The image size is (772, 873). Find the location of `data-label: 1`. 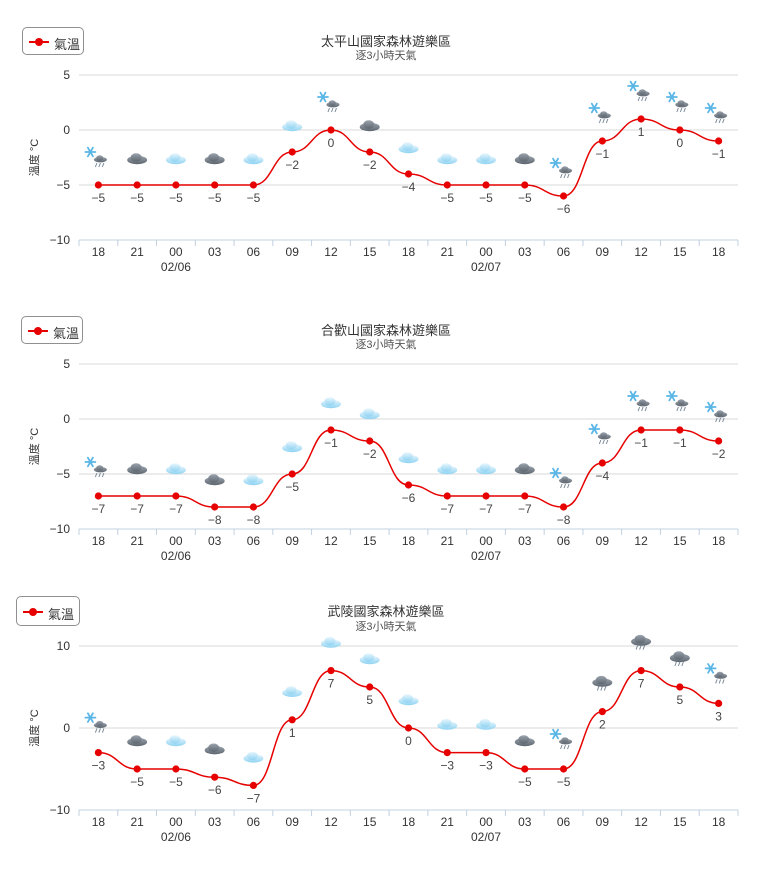

data-label: 1 is located at coordinates (292, 733).